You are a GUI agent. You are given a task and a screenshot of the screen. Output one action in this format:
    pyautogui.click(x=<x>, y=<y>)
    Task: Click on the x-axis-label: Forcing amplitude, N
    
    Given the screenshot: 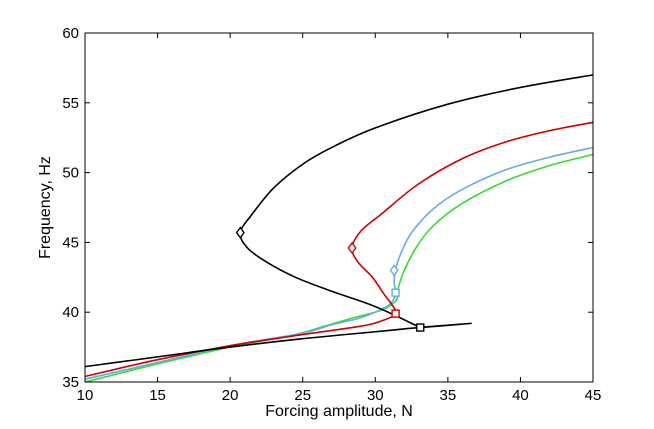 What is the action you would take?
    pyautogui.click(x=339, y=411)
    